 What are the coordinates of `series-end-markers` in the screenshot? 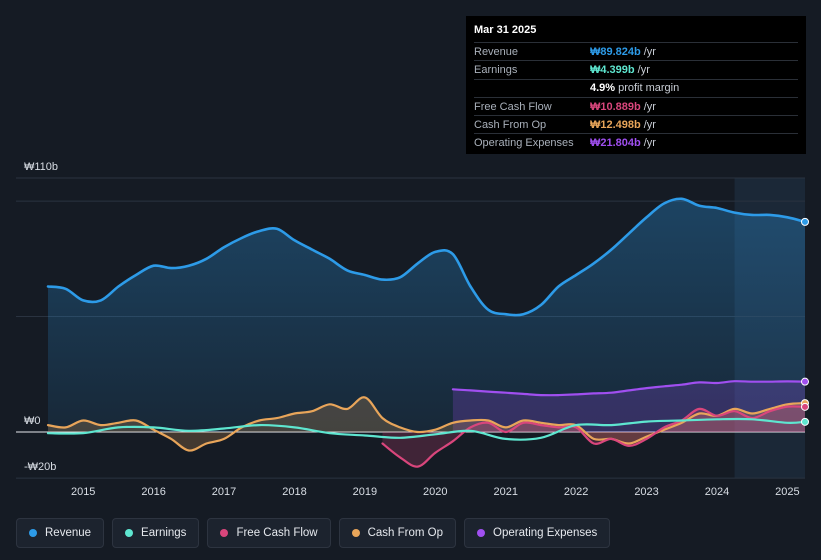 It's located at (805, 321).